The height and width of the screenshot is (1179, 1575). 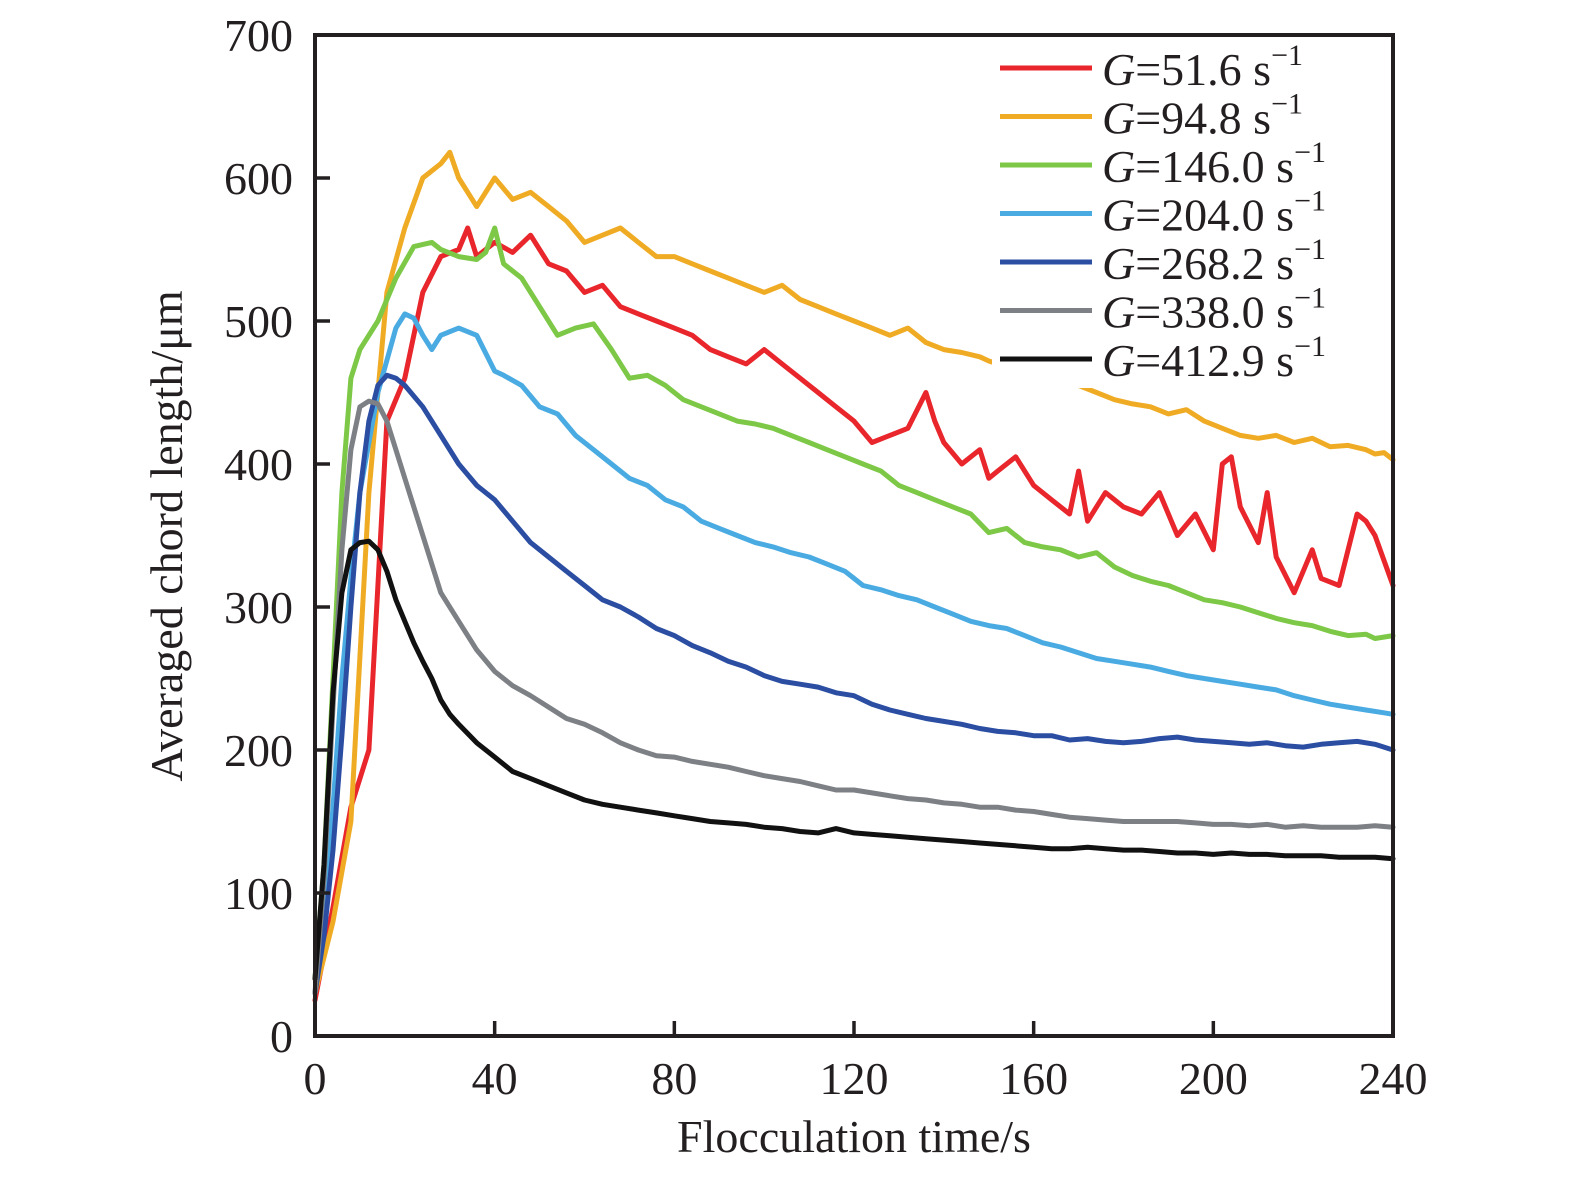 I want to click on y-tick-label: 400, so click(x=258, y=464).